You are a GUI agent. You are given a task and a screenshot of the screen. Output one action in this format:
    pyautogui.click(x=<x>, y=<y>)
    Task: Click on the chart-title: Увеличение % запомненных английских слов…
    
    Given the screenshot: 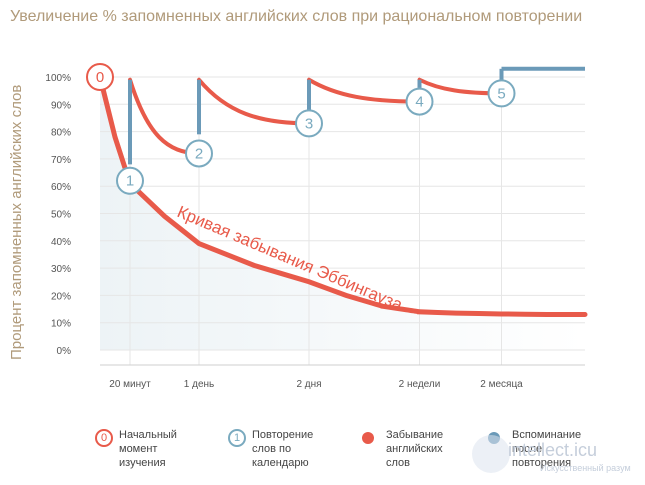 What is the action you would take?
    pyautogui.click(x=296, y=16)
    